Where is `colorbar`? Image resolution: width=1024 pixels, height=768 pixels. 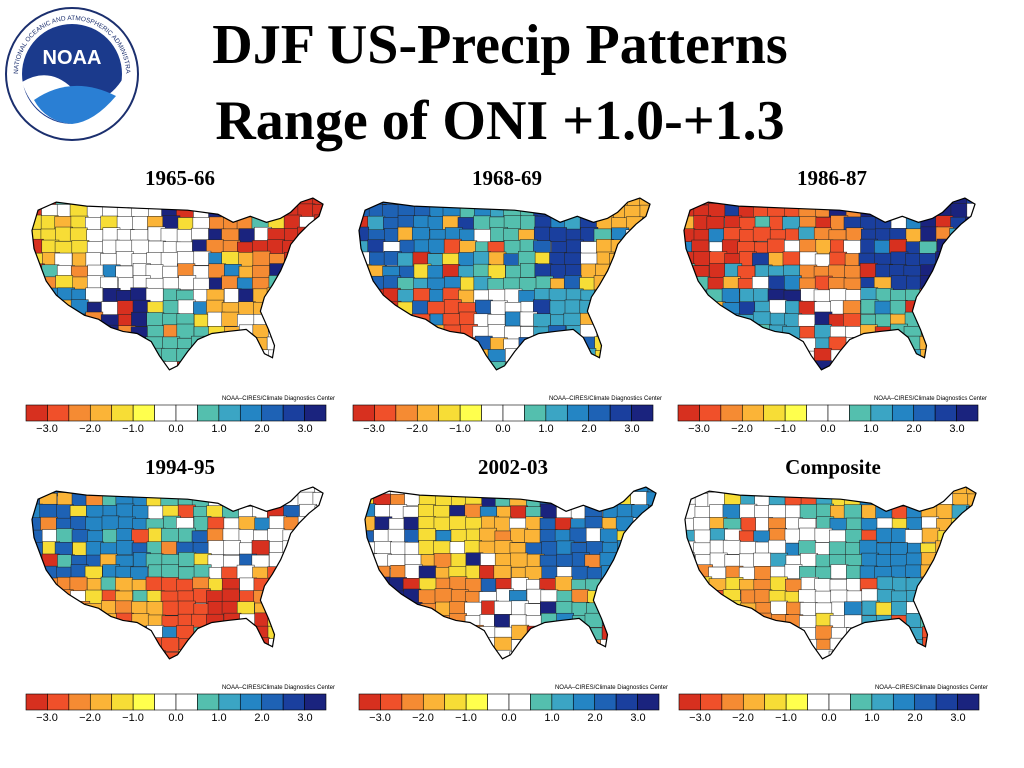
colorbar is located at coordinates (828, 413).